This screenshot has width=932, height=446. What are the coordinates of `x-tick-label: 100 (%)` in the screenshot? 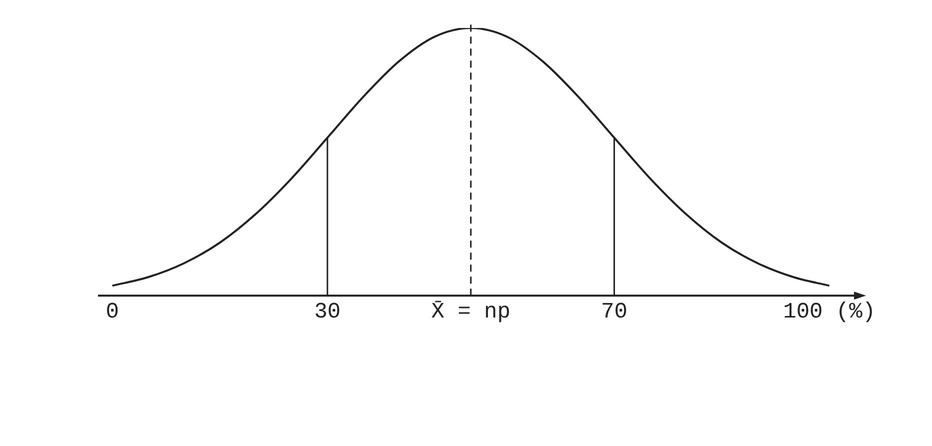 It's located at (829, 312).